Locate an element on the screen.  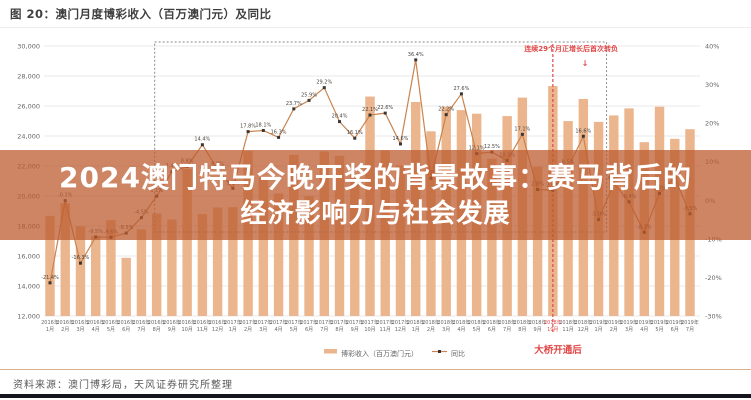
y-axis-label-right: 40% is located at coordinates (712, 47).